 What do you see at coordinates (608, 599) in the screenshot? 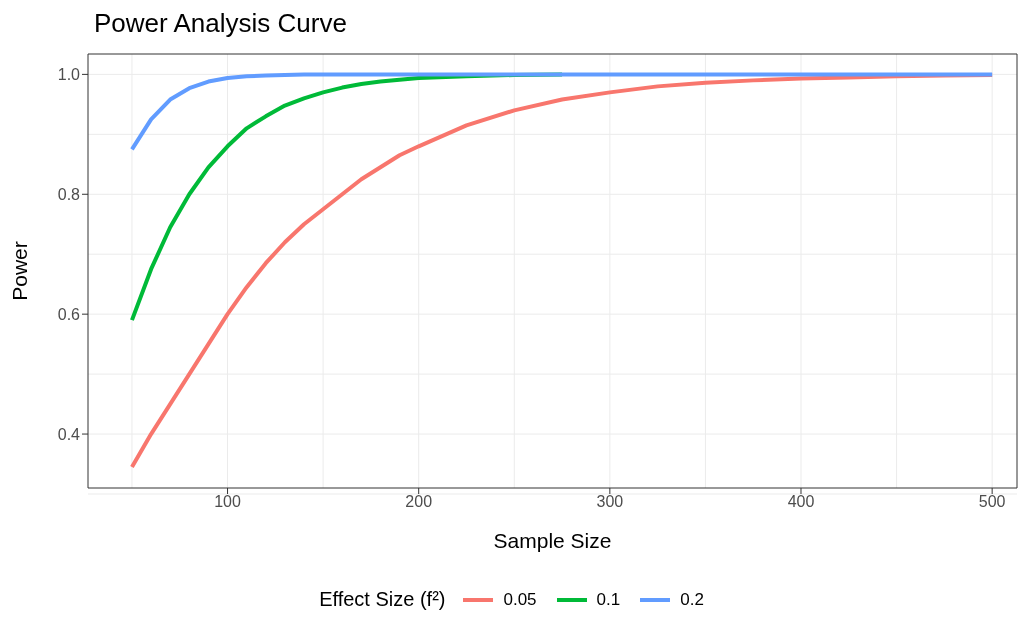
I see `legend-label: 0.1` at bounding box center [608, 599].